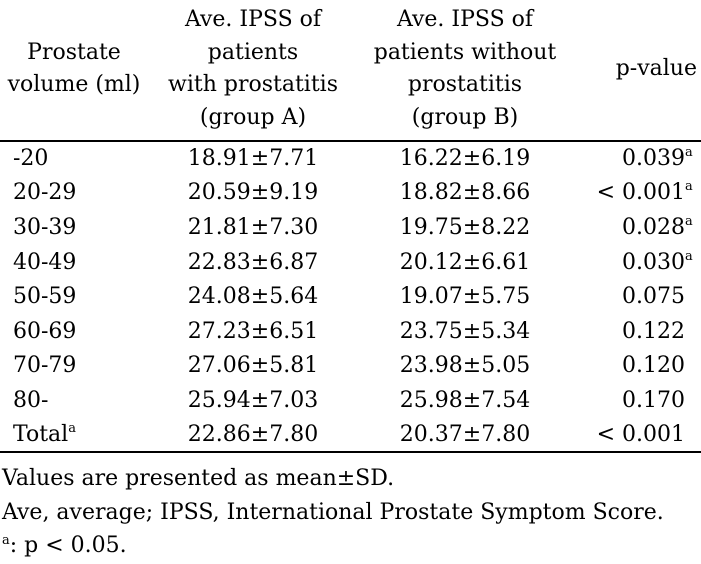 The image size is (701, 564). I want to click on group-b-cell: 19.75±8.22, so click(465, 227).